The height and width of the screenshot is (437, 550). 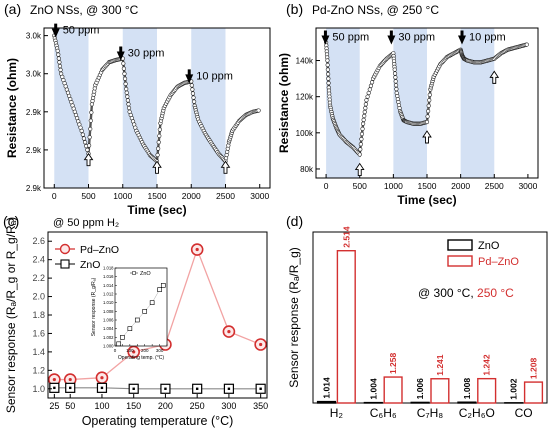 What do you see at coordinates (34, 36) in the screenshot?
I see `y-tick-label: 3.0k` at bounding box center [34, 36].